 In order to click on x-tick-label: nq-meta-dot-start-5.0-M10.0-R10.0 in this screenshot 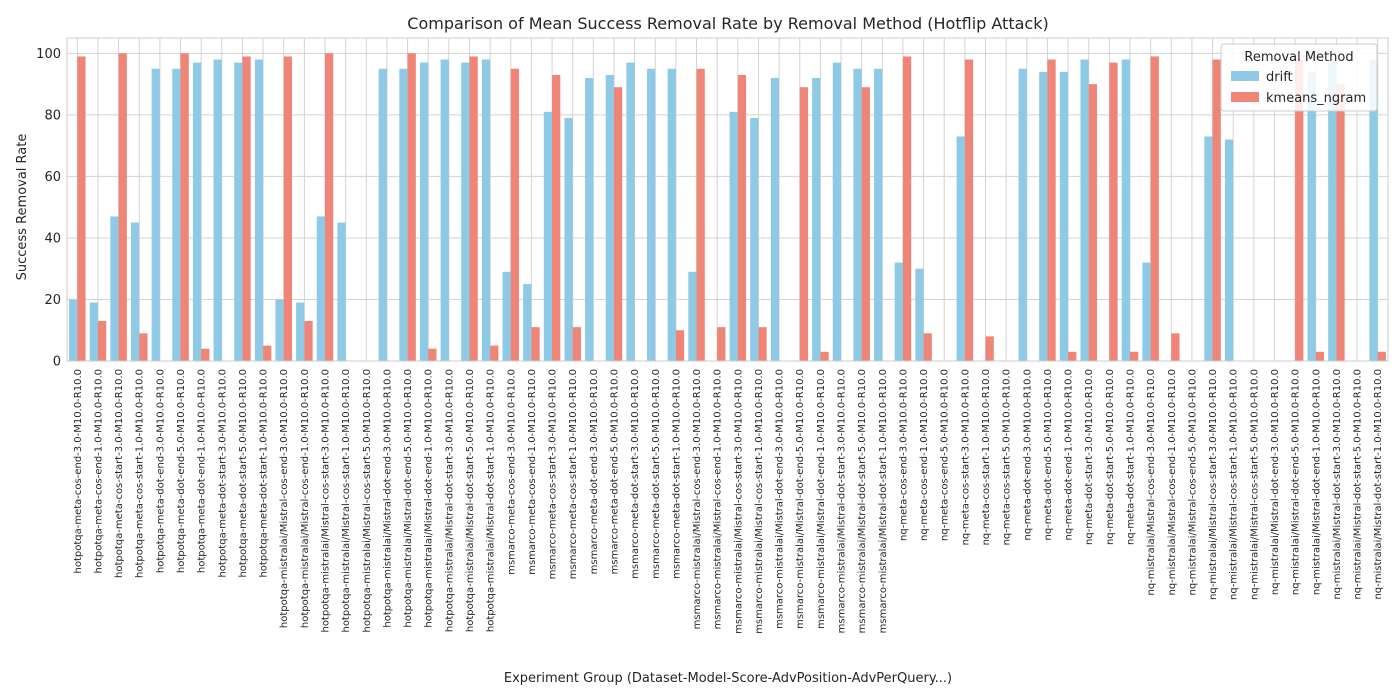, I will do `click(1110, 457)`.